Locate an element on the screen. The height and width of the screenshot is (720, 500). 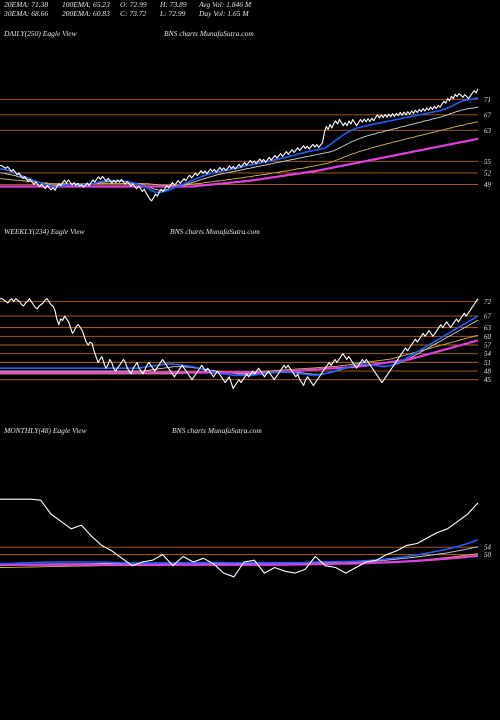
weekly-price-tick: 60 is located at coordinates (488, 337).